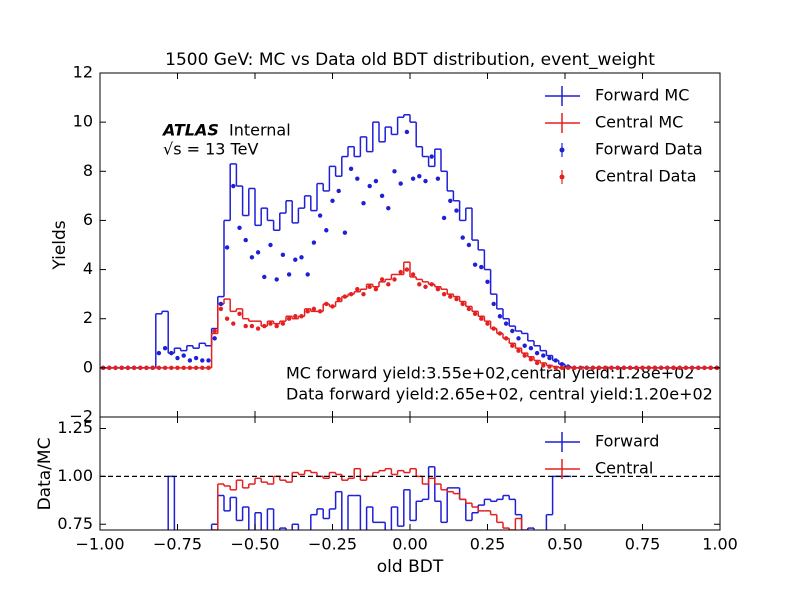  Describe the element at coordinates (99, 544) in the screenshot. I see `x-tick-label: −1.00` at that location.